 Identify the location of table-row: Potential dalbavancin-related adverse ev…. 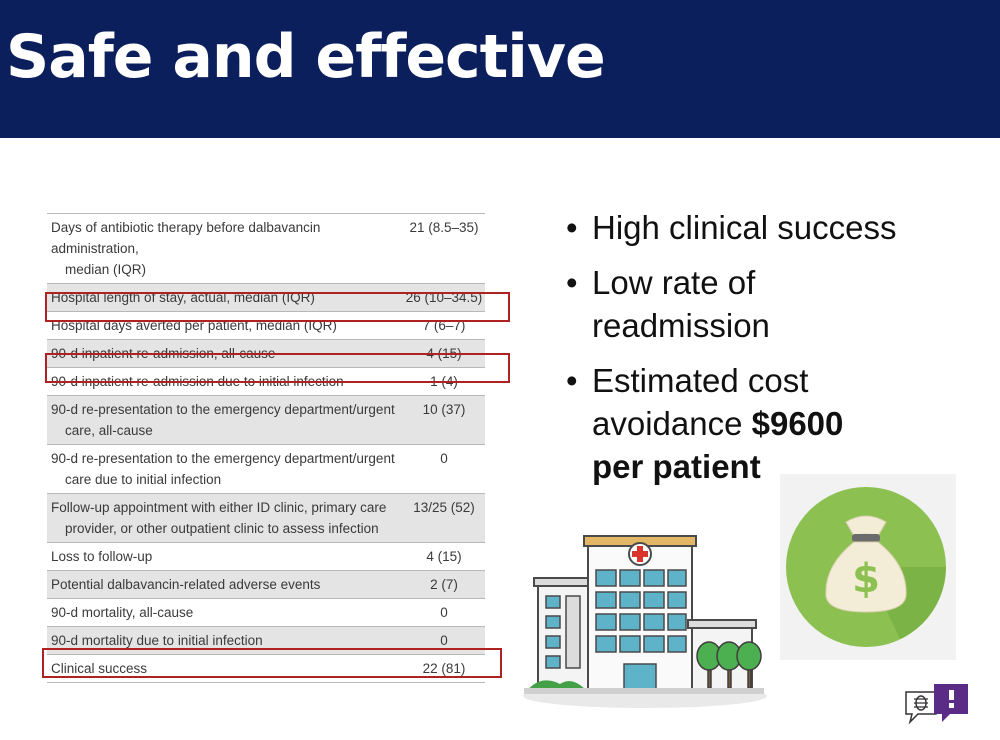
(266, 585).